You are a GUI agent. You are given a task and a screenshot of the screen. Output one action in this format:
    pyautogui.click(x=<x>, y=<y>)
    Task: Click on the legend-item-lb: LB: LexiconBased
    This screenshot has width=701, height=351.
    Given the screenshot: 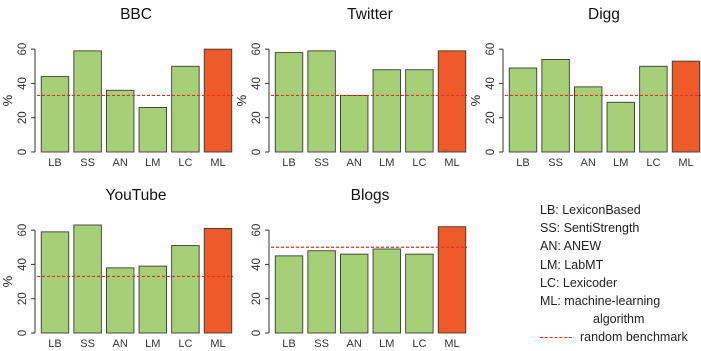 What is the action you would take?
    pyautogui.click(x=590, y=210)
    